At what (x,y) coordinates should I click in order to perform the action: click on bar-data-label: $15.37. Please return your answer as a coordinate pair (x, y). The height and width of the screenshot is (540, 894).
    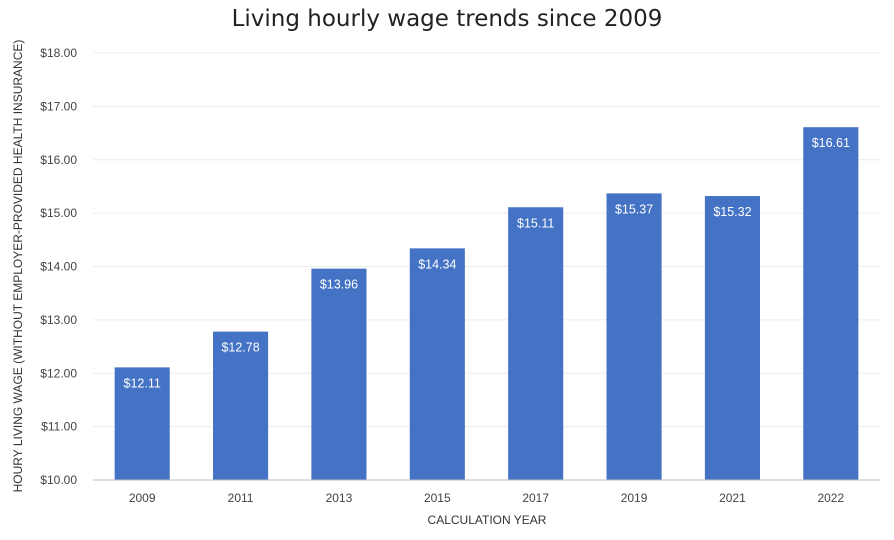
    Looking at the image, I should click on (634, 209).